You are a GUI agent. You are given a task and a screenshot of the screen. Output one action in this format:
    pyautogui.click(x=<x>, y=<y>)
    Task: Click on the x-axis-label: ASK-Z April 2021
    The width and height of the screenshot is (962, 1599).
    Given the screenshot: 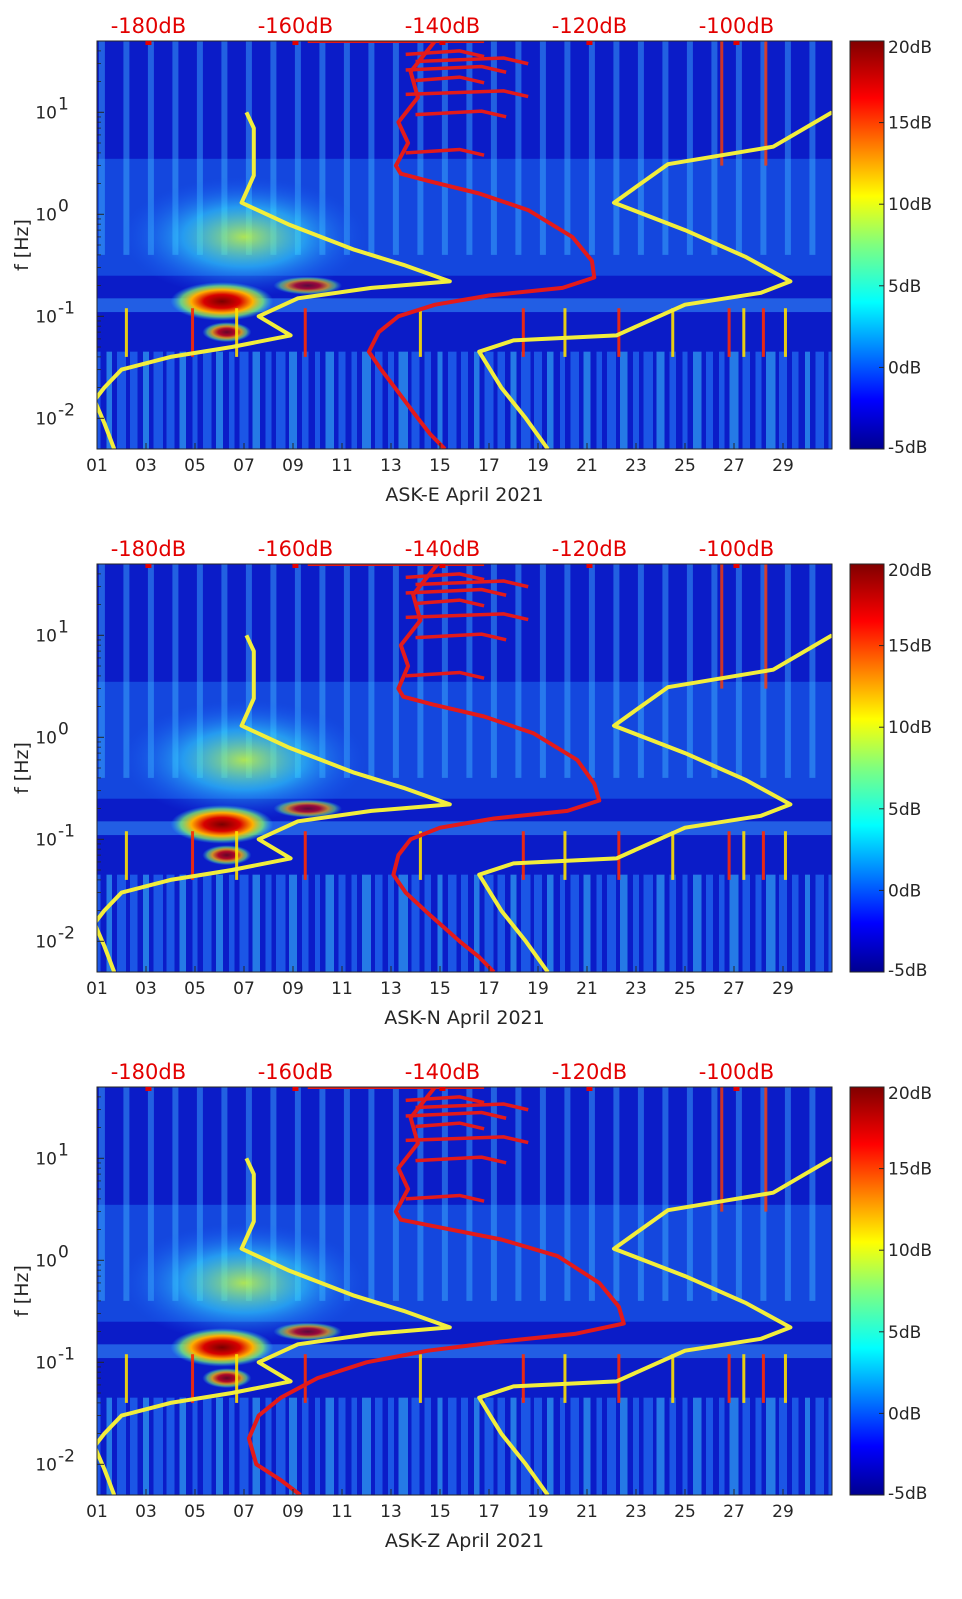 What is the action you would take?
    pyautogui.click(x=464, y=1541)
    